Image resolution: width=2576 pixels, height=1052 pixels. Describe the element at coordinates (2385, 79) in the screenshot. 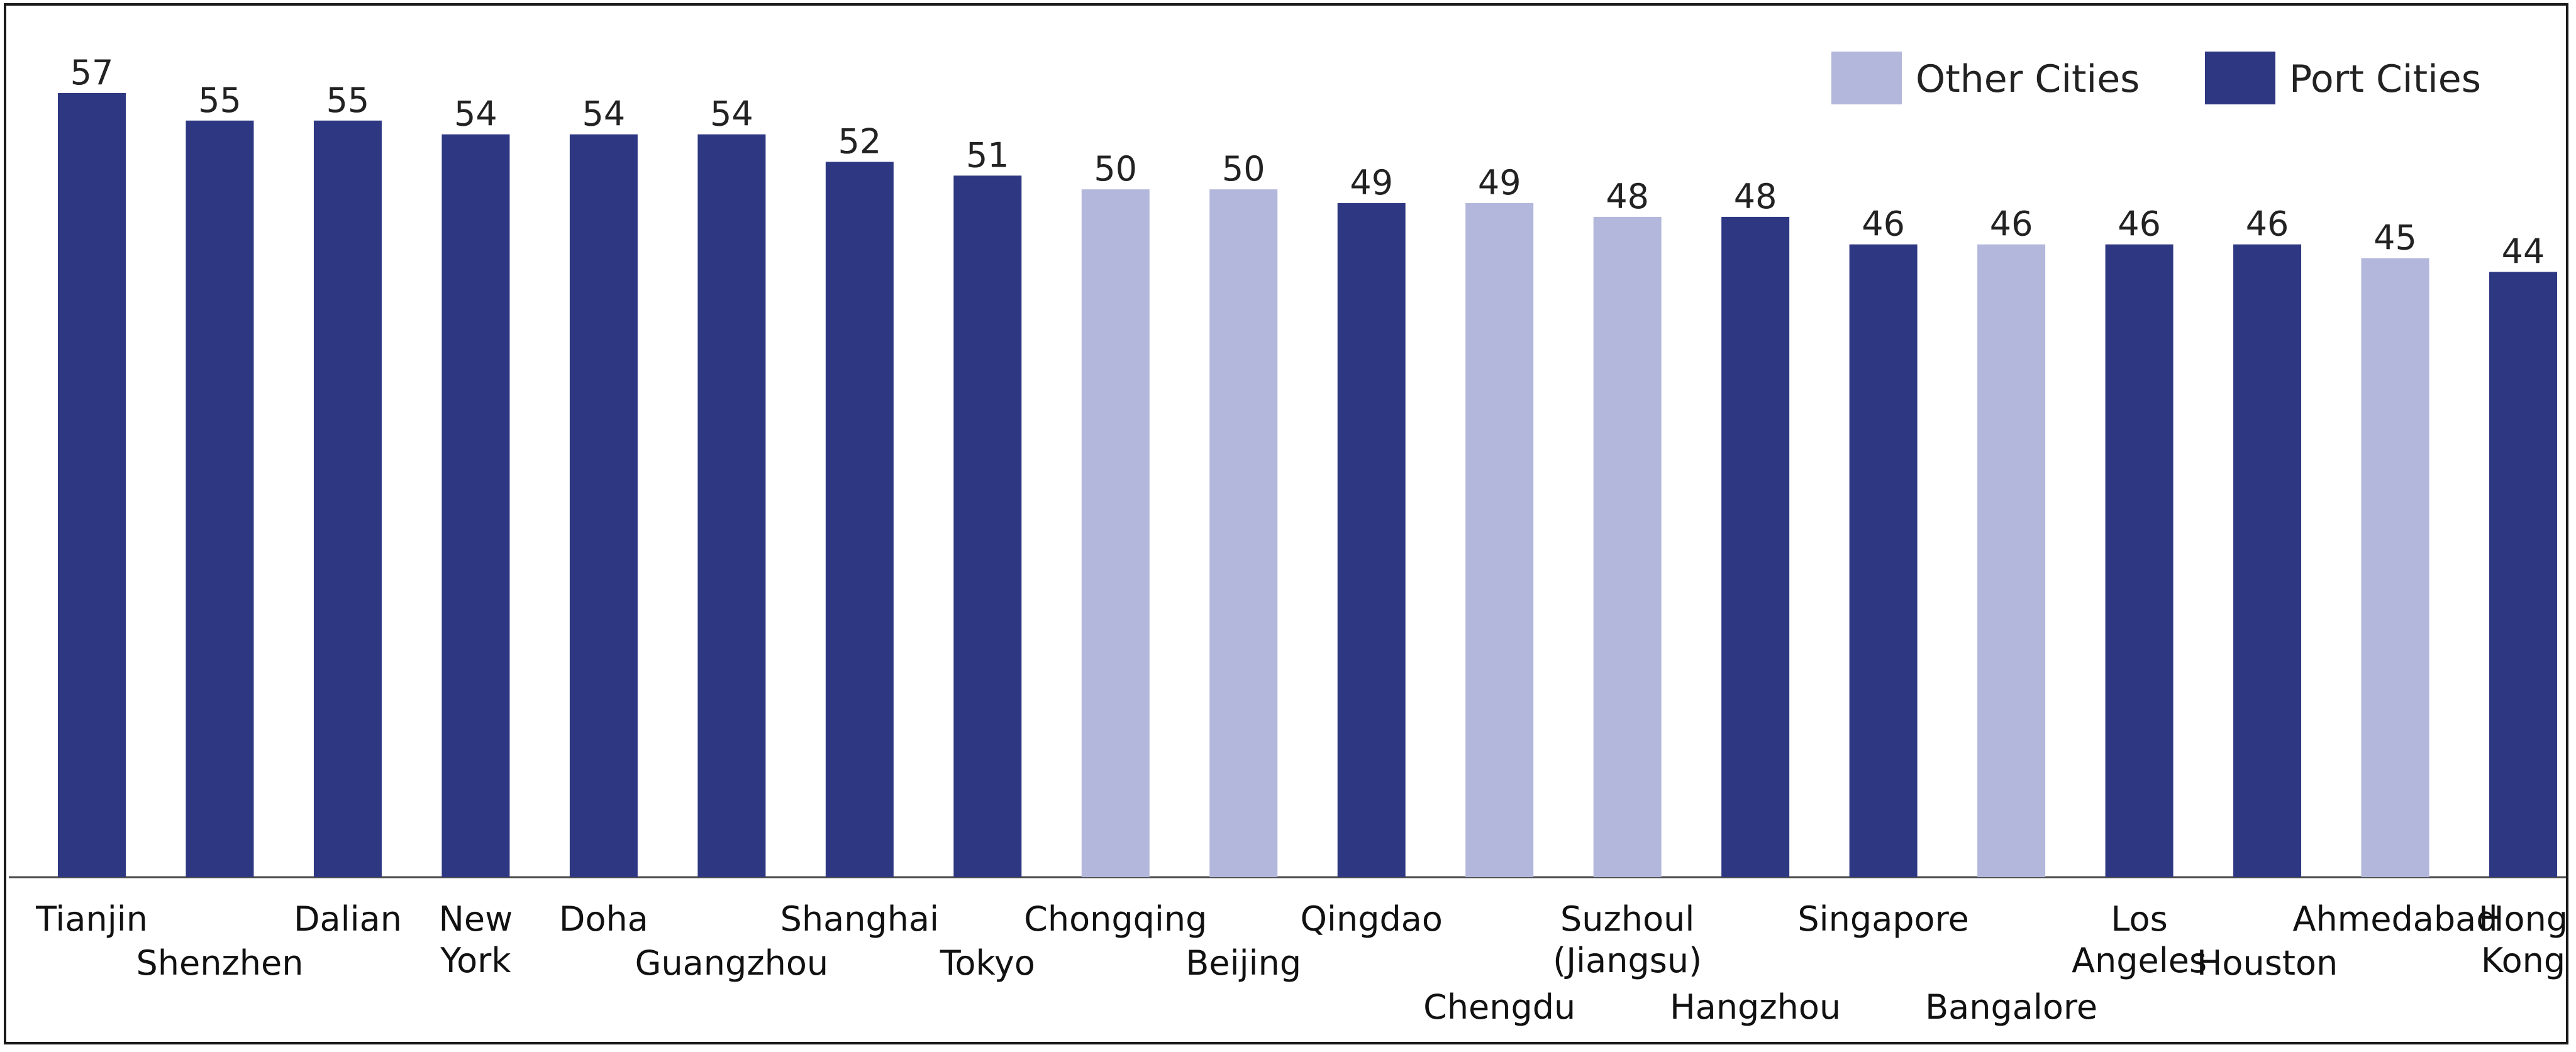

I see `legend-label: Port Cities` at that location.